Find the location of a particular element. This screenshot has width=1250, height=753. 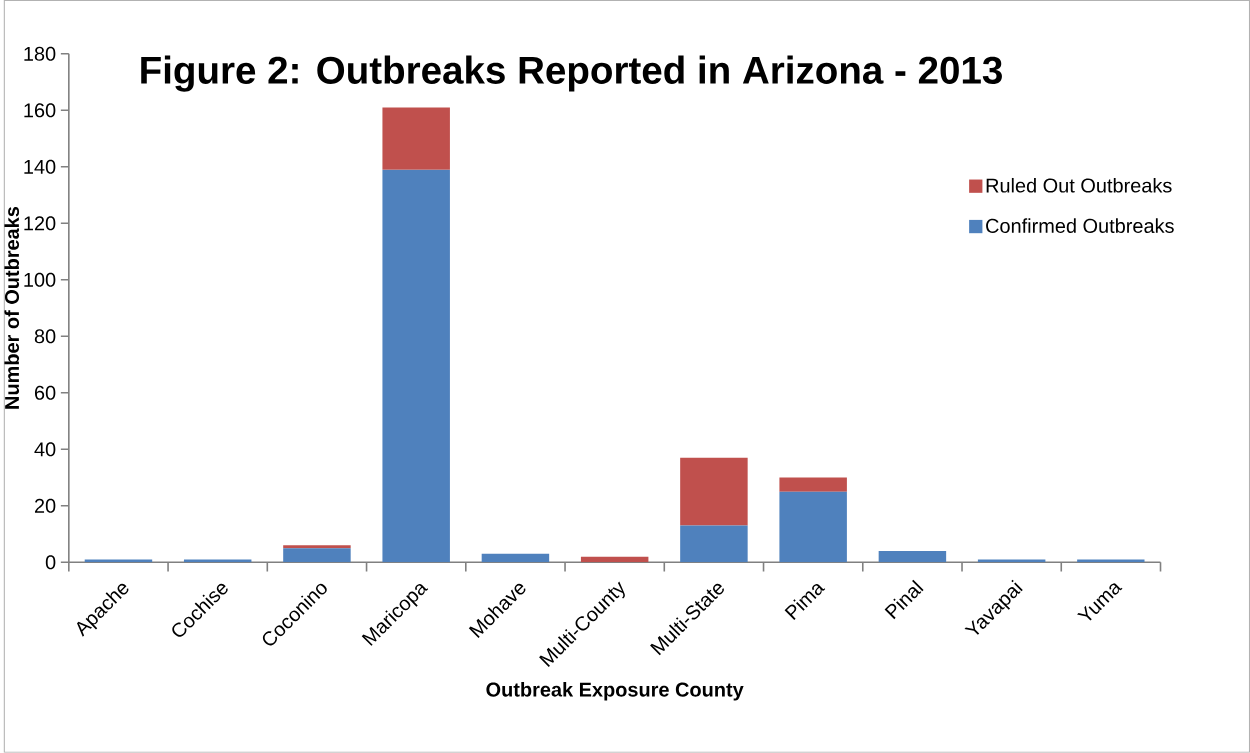

y-axis-title: Number of Outbreaks is located at coordinates (12, 308).